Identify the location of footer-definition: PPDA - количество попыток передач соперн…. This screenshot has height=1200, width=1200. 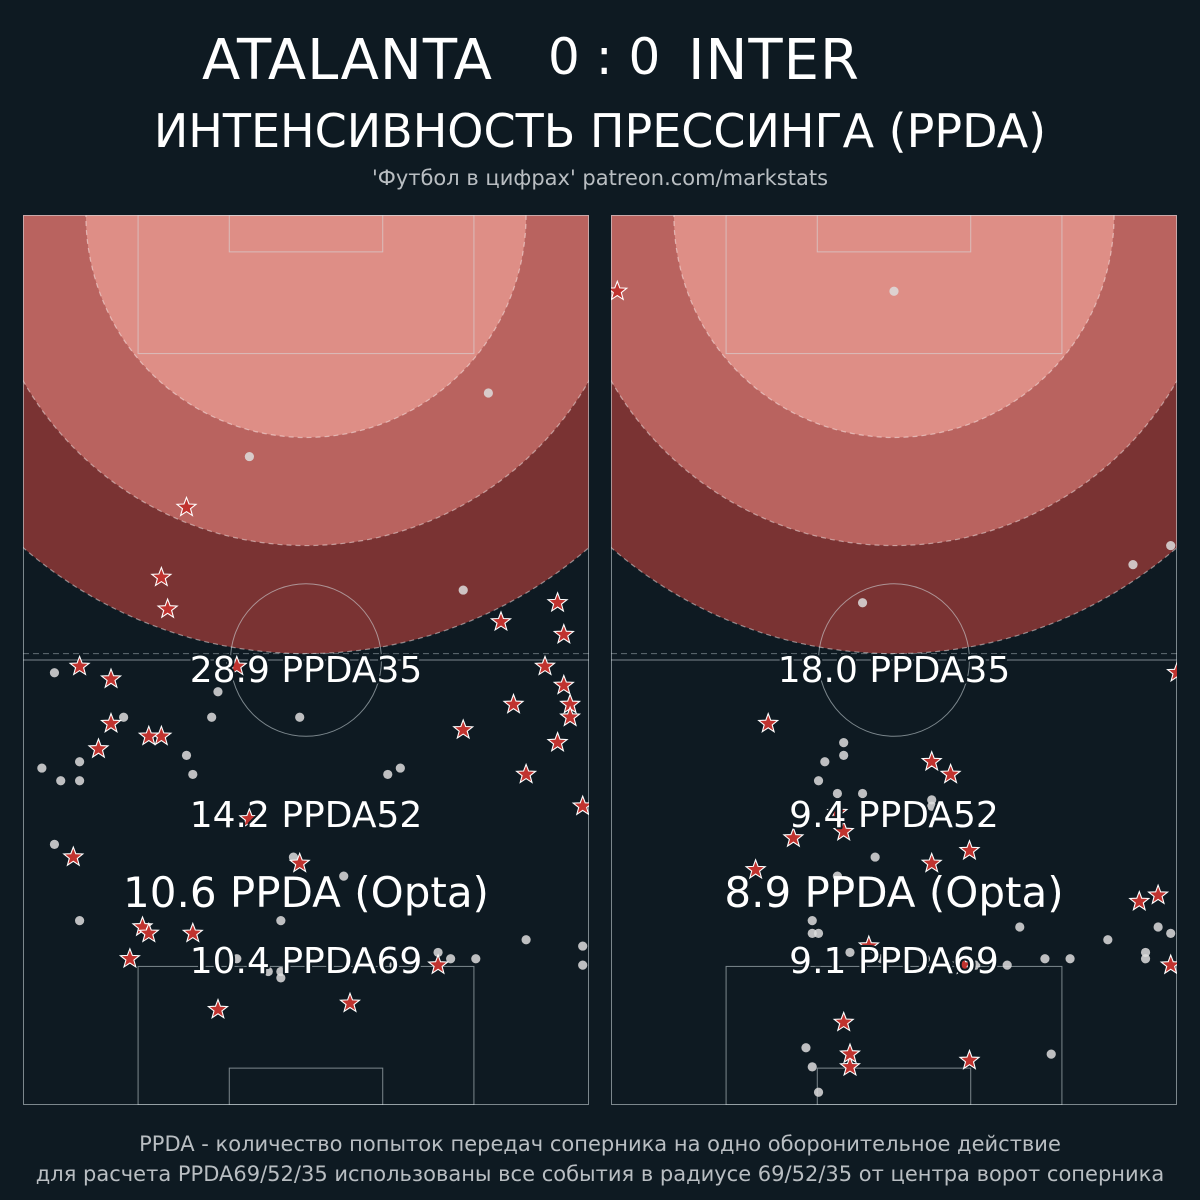
(600, 1144).